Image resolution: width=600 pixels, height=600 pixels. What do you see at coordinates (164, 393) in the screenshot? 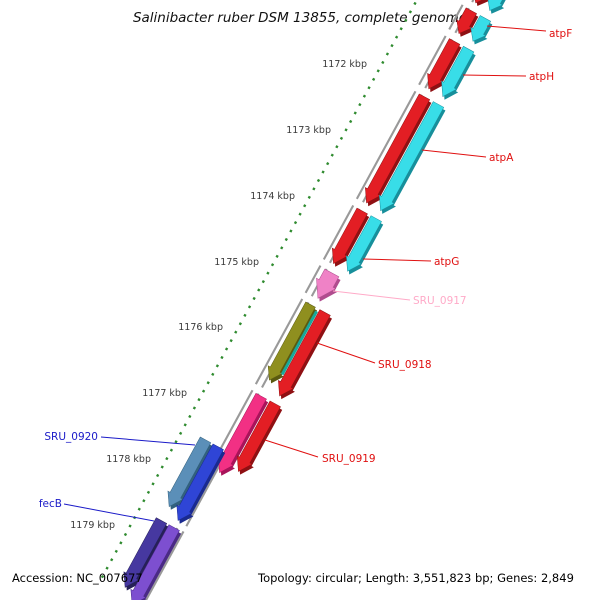
I see `ruler-tick-label: 1177 kbp` at bounding box center [164, 393].